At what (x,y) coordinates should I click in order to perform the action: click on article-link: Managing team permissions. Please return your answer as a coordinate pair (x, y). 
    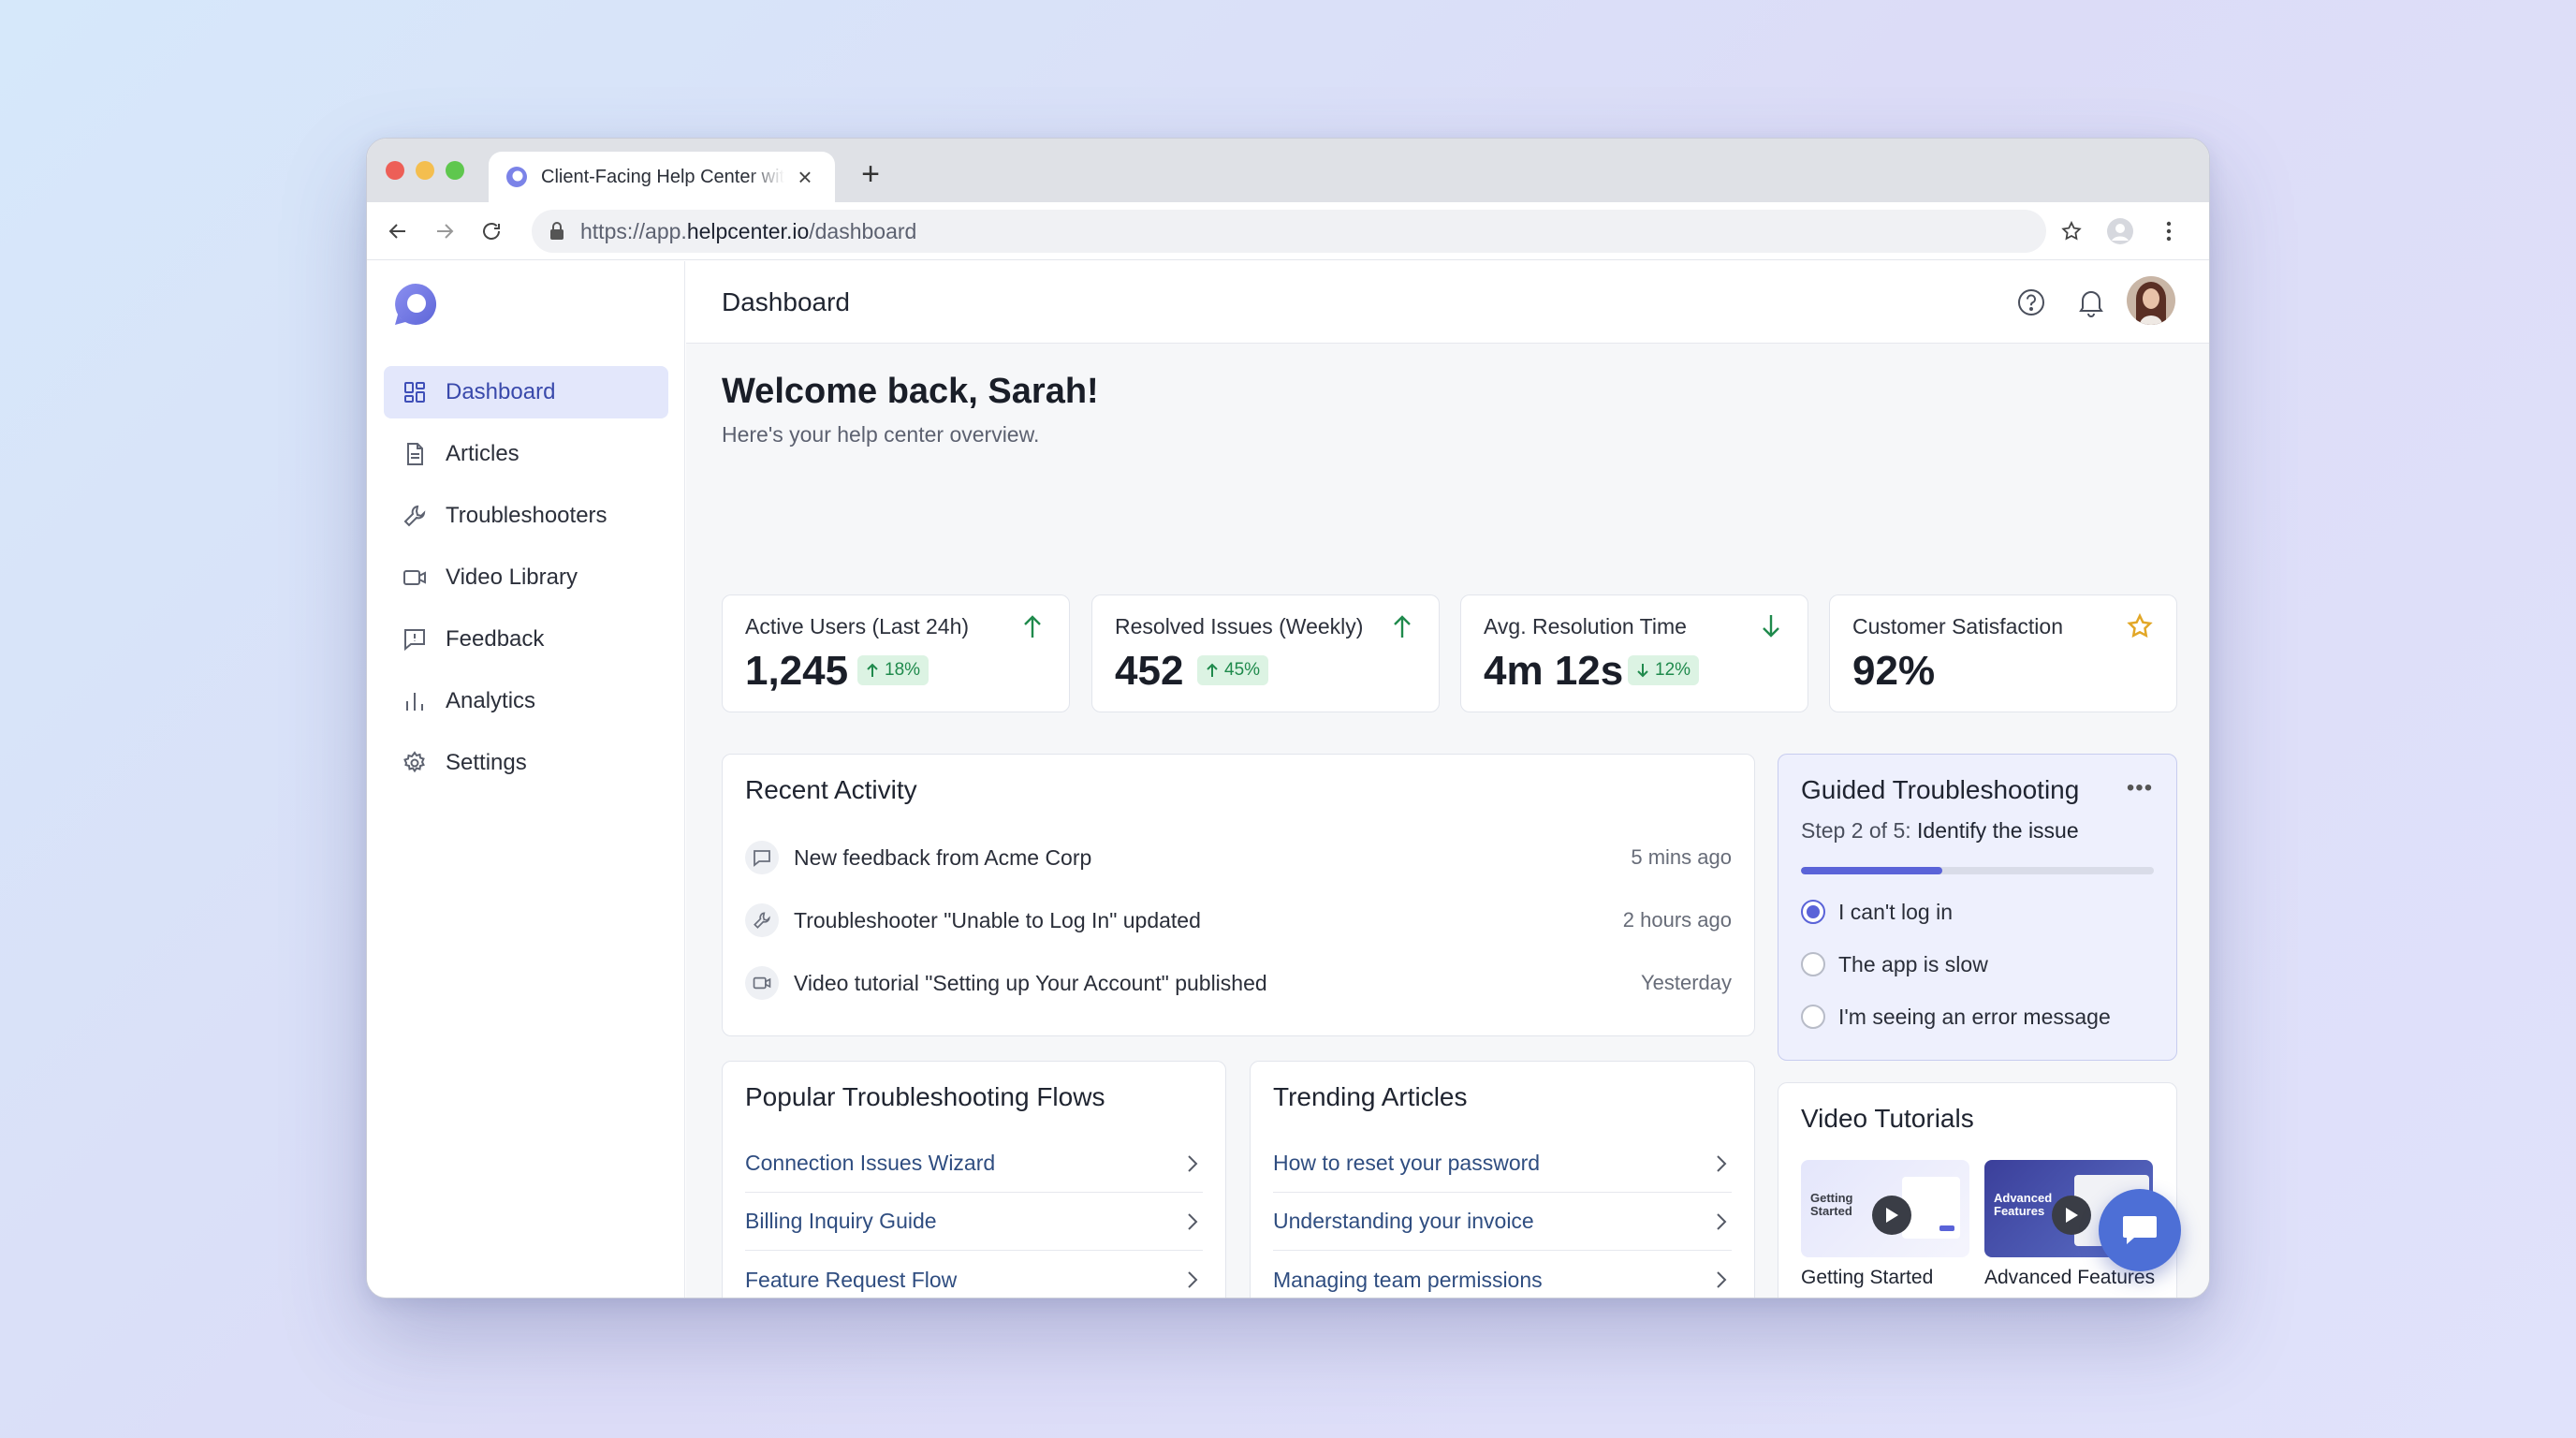
    Looking at the image, I should click on (1502, 1274).